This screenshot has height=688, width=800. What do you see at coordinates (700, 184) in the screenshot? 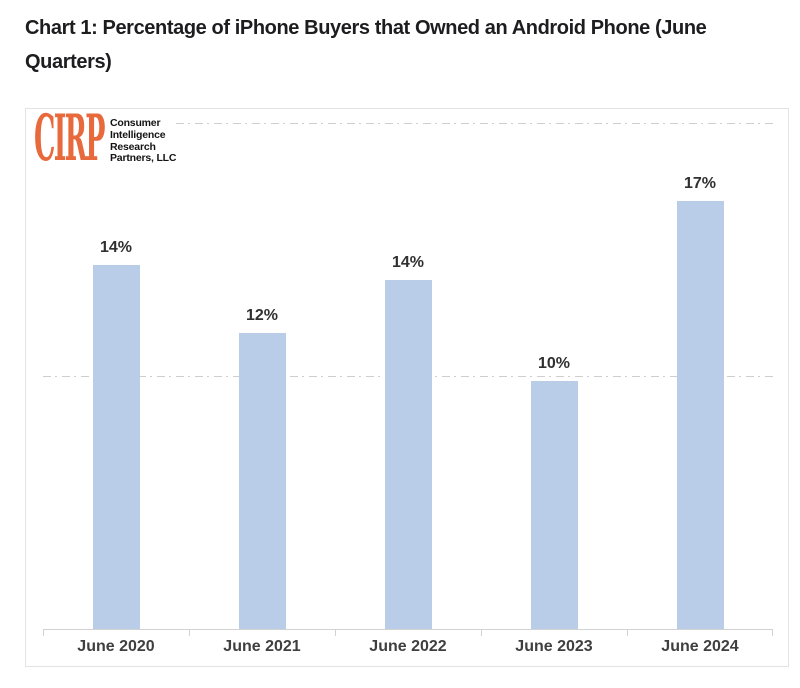
I see `bar-value-label-june-2024: 17%` at bounding box center [700, 184].